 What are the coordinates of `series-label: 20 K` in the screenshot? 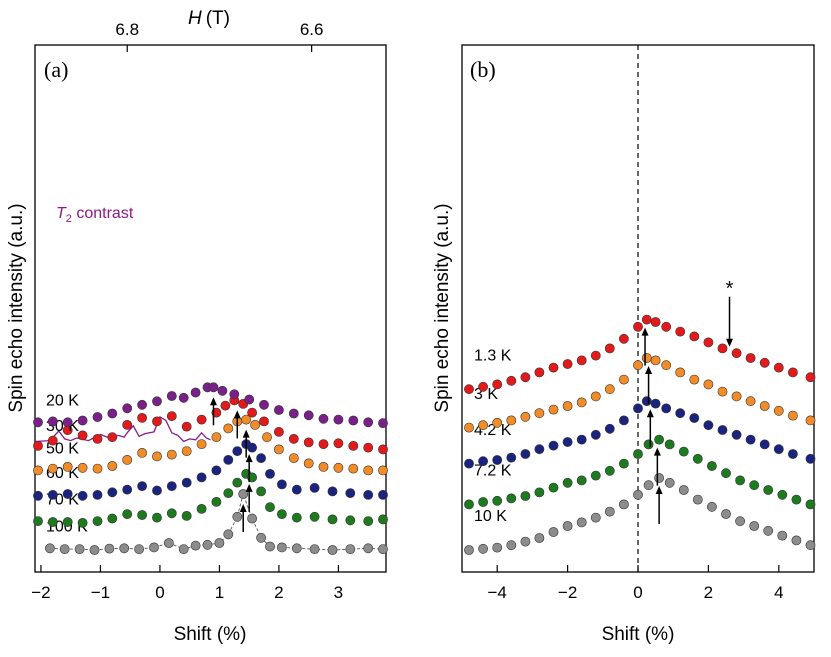 It's located at (62, 401).